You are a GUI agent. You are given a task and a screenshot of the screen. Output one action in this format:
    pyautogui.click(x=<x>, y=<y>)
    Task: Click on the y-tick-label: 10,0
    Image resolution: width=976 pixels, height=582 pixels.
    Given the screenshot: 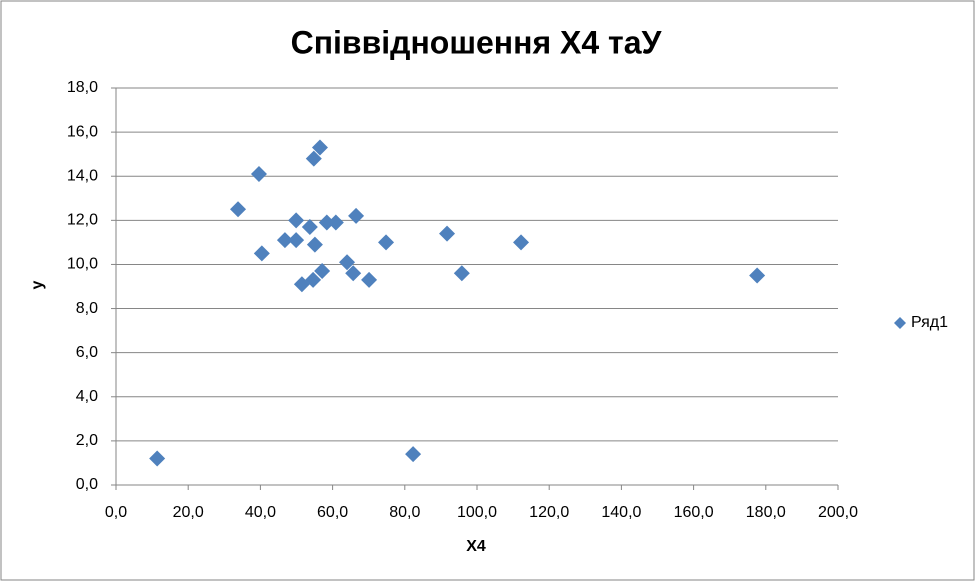 What is the action you would take?
    pyautogui.click(x=82, y=264)
    